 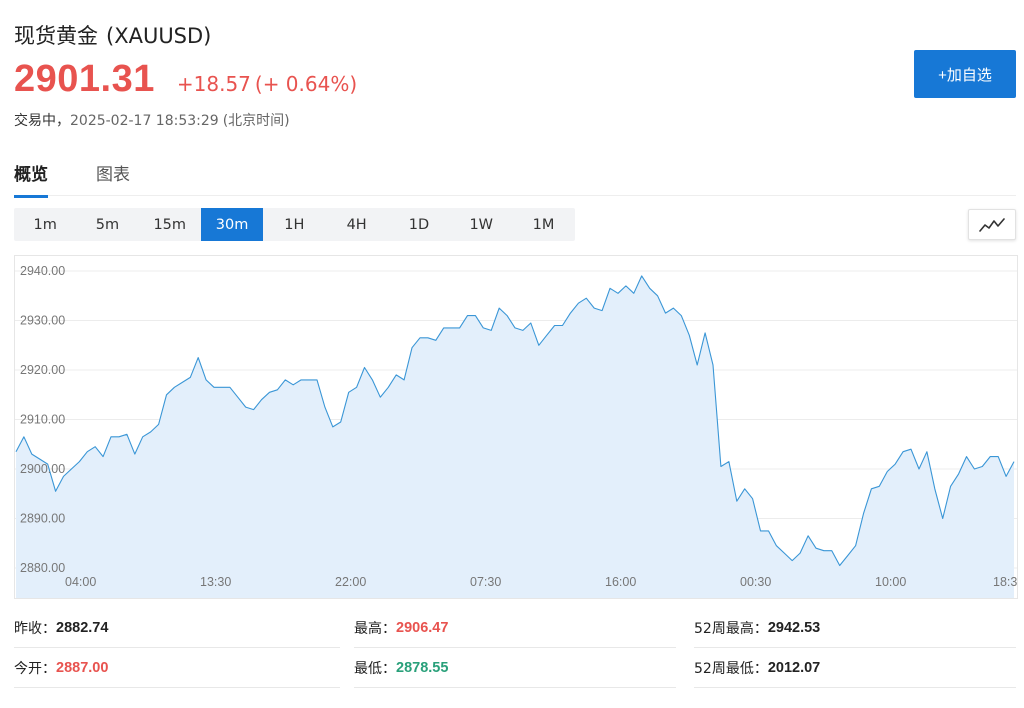 What do you see at coordinates (35, 668) in the screenshot?
I see `stat-label: 今开：` at bounding box center [35, 668].